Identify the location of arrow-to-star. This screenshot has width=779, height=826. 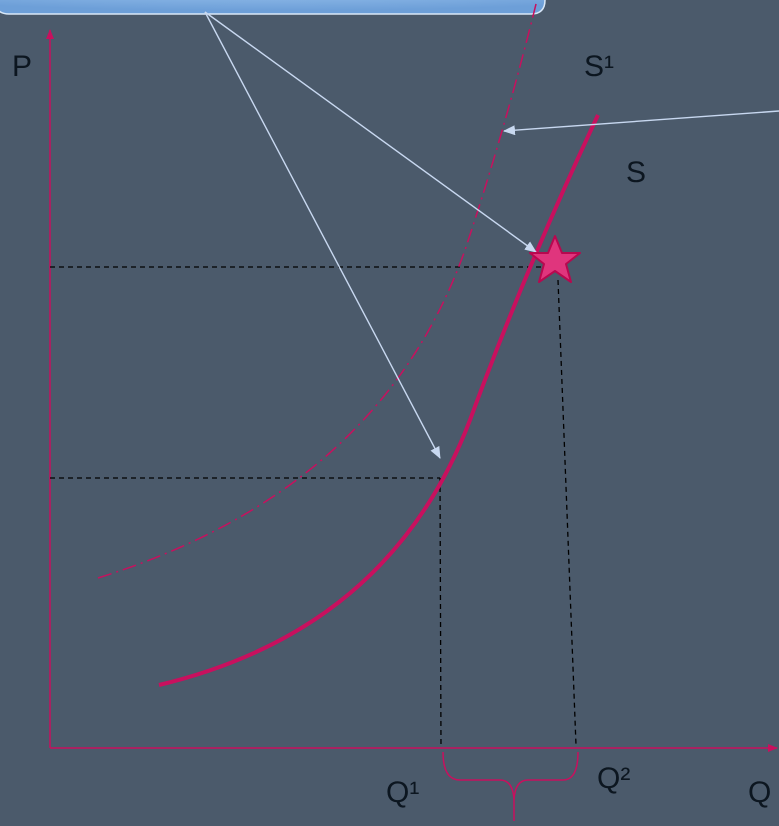
(370, 132).